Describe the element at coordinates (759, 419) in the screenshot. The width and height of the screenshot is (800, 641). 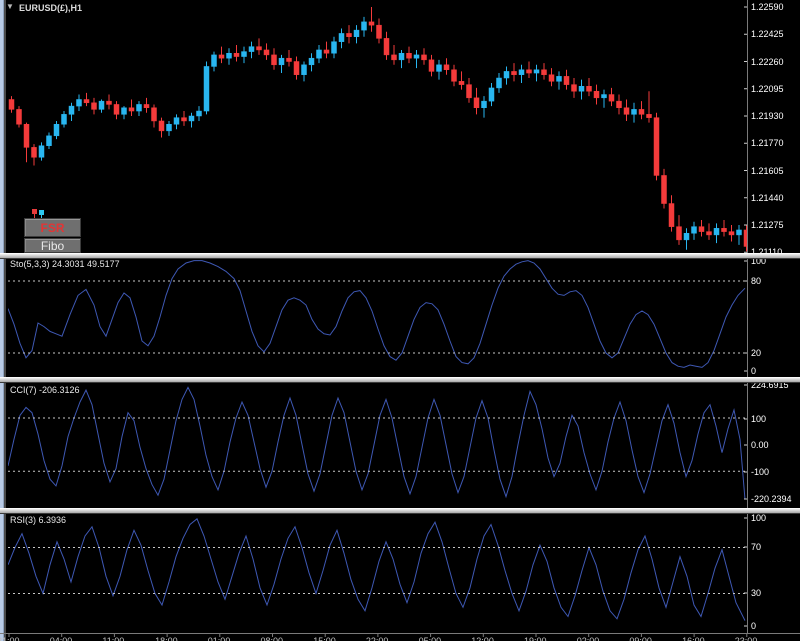
I see `cci-axis-label: 100` at that location.